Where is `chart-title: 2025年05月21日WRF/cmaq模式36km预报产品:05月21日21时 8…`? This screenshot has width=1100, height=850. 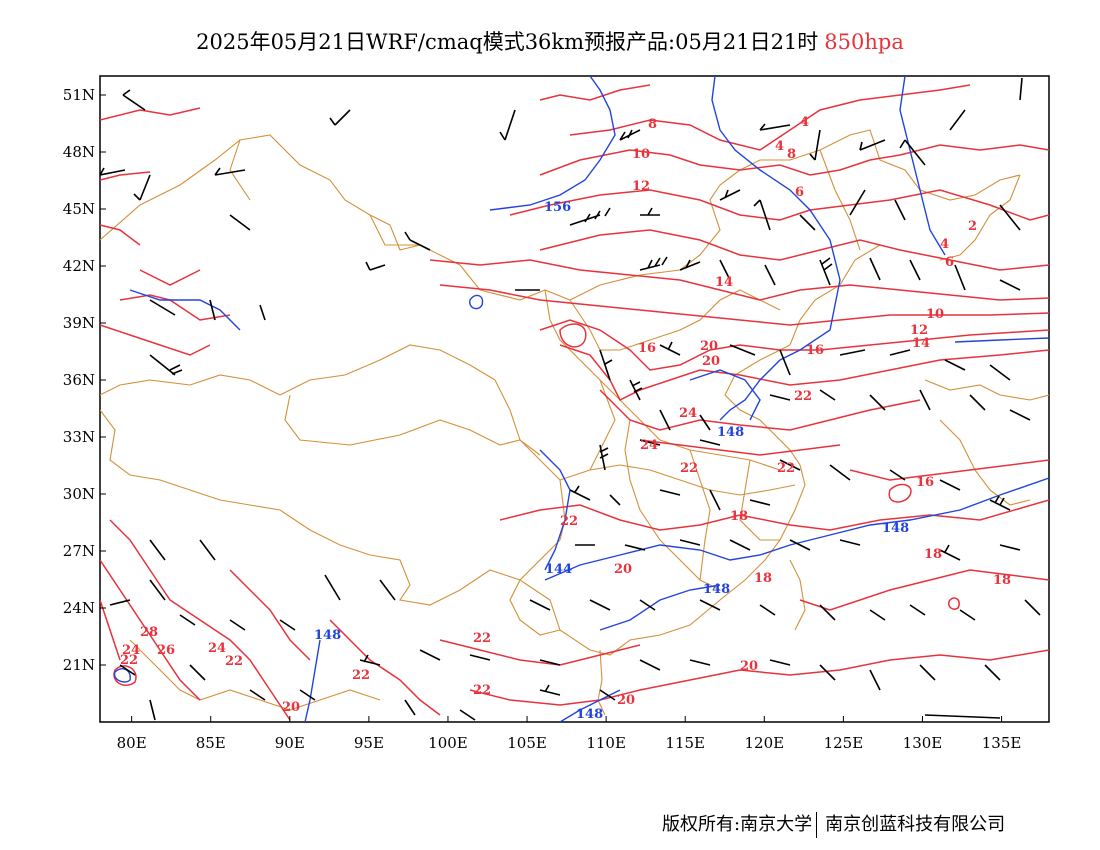 chart-title: 2025年05月21日WRF/cmaq模式36km预报产品:05月21日21时 8… is located at coordinates (550, 41).